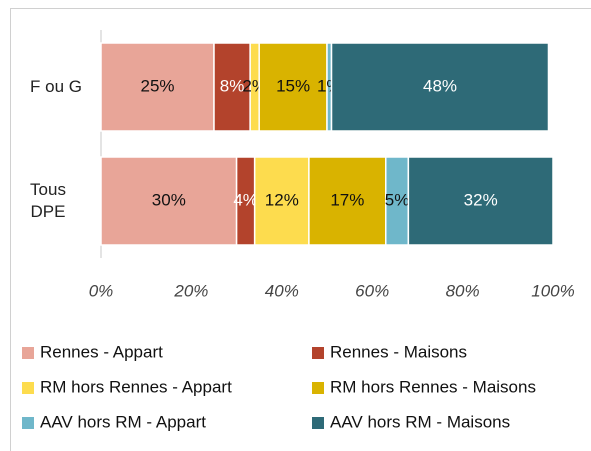  What do you see at coordinates (245, 199) in the screenshot?
I see `data-label: 4%` at bounding box center [245, 199].